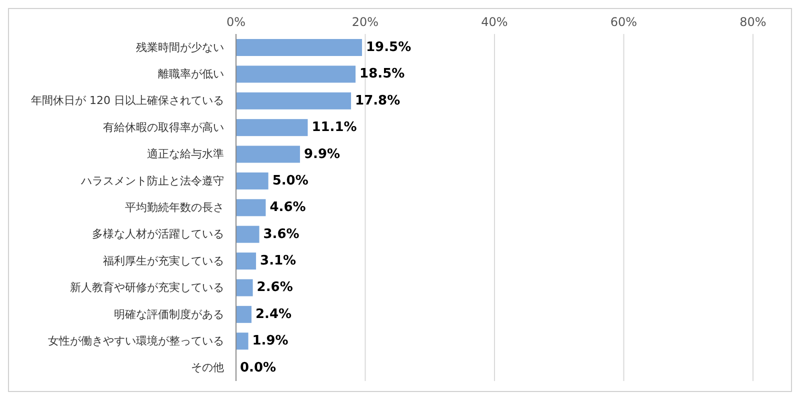 The width and height of the screenshot is (800, 396). What do you see at coordinates (163, 261) in the screenshot?
I see `y-tick-label: 福利厚生が充実している` at bounding box center [163, 261].